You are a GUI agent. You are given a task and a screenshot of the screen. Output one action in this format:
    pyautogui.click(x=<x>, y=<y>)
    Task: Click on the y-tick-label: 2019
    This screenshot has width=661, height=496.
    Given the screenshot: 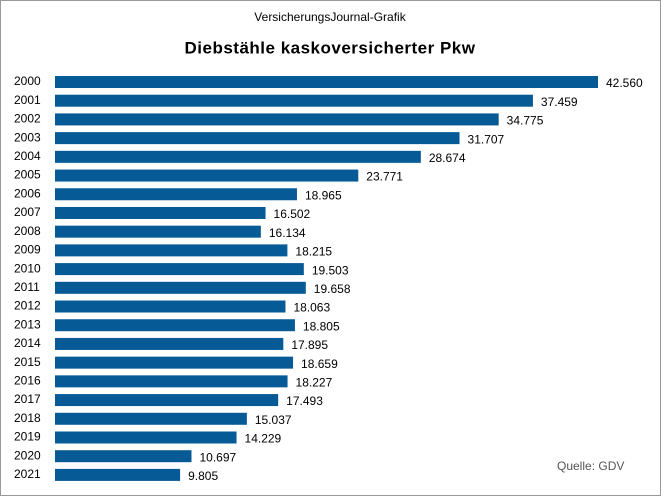 What is the action you would take?
    pyautogui.click(x=27, y=437)
    